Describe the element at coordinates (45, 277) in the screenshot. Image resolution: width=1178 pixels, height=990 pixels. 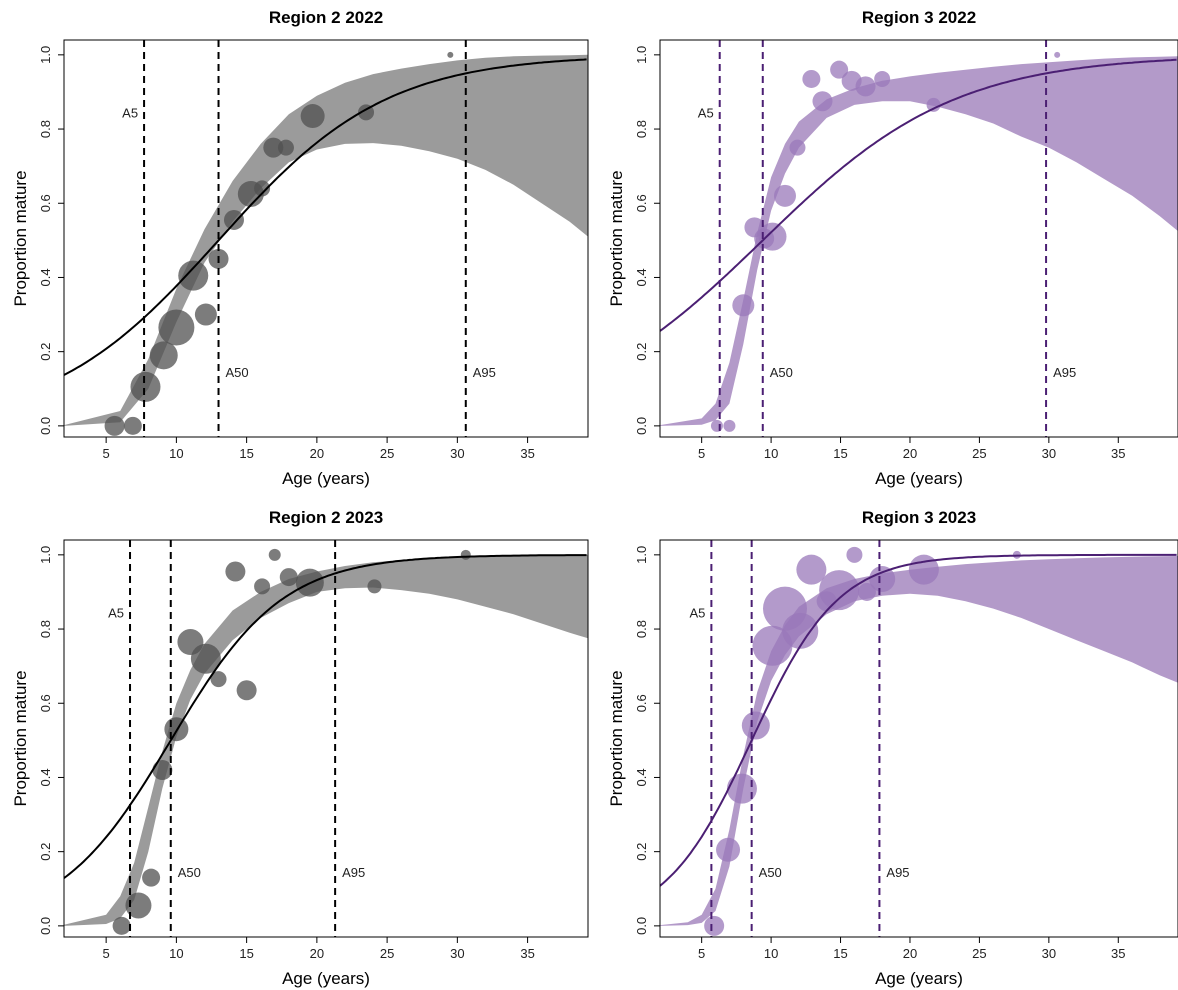
I see `y-tick-label: 0.4` at that location.